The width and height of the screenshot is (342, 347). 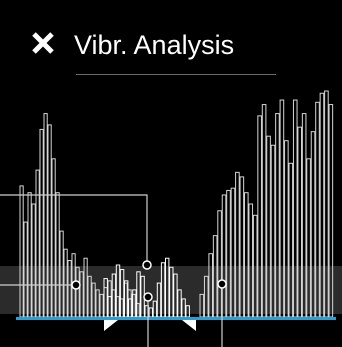 What do you see at coordinates (189, 325) in the screenshot?
I see `band-end-marker` at bounding box center [189, 325].